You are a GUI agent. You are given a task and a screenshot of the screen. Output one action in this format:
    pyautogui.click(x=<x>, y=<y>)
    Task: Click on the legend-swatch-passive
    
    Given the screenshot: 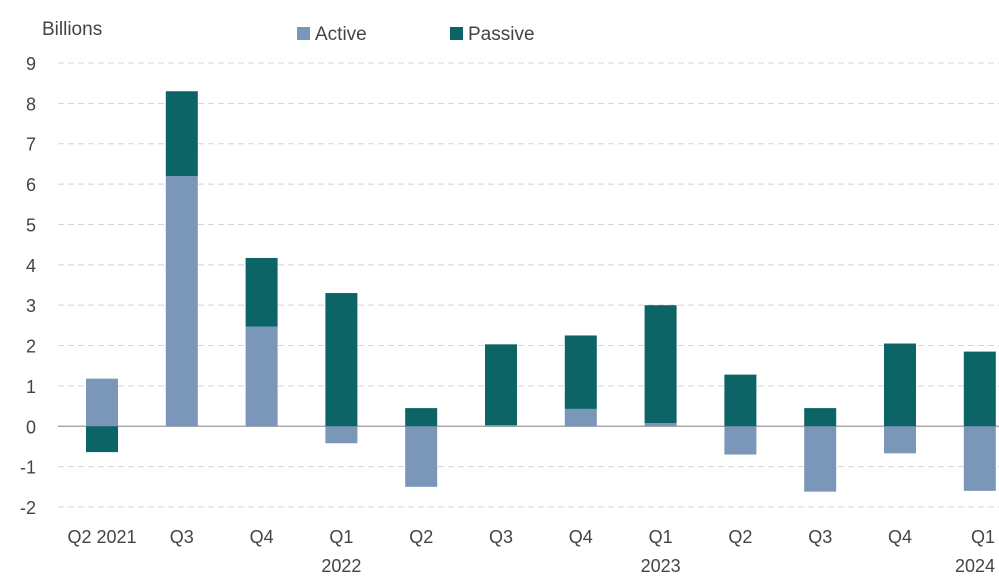 What is the action you would take?
    pyautogui.click(x=456, y=33)
    